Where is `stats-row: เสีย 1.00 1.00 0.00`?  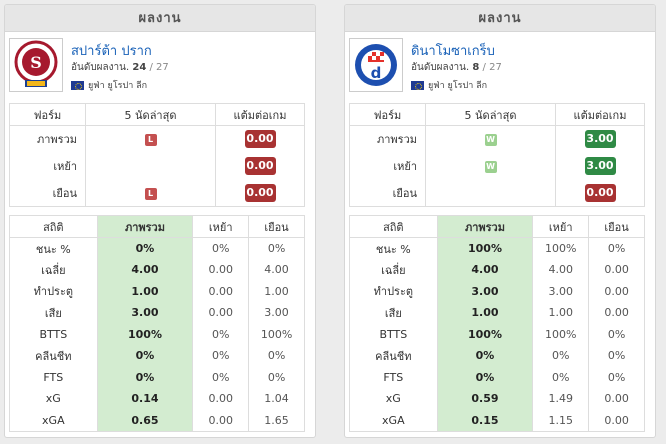 stats-row: เสีย 1.00 1.00 0.00 is located at coordinates (497, 313).